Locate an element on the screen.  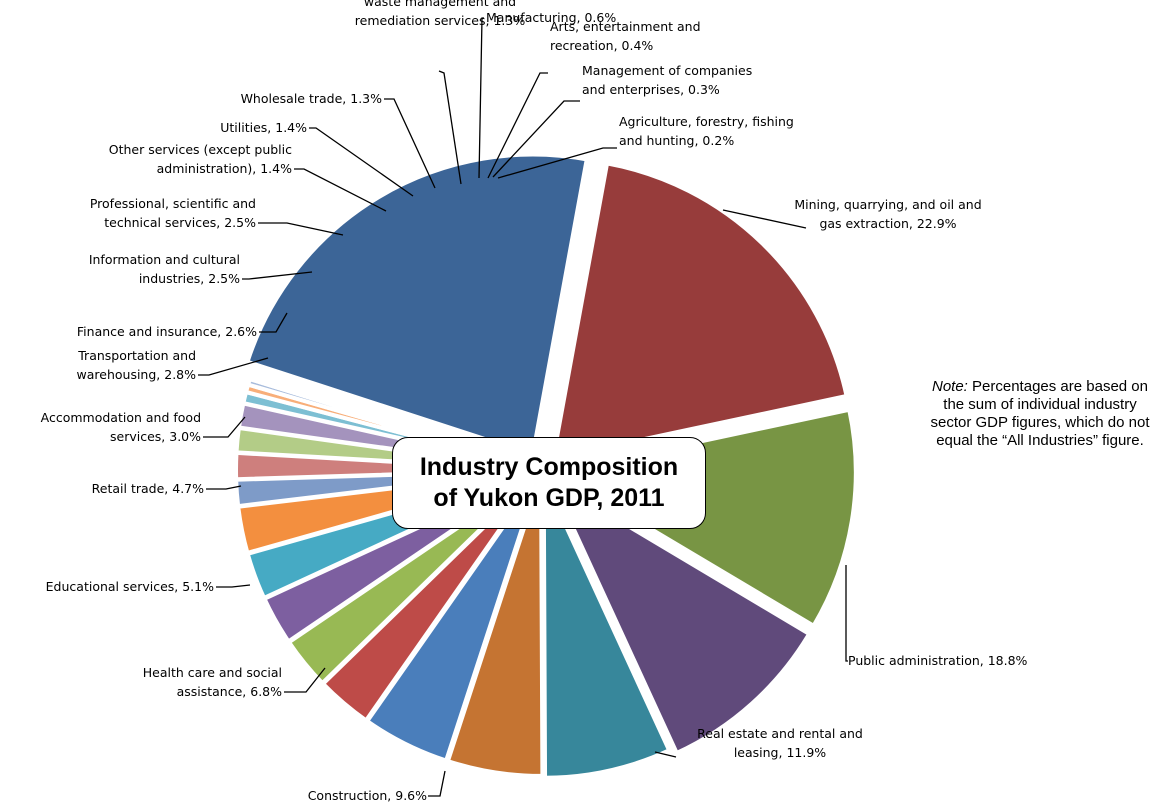
slice-label-management-of-companies-and-enterprises-line-2: and enterprises, 0.3% is located at coordinates (651, 89).